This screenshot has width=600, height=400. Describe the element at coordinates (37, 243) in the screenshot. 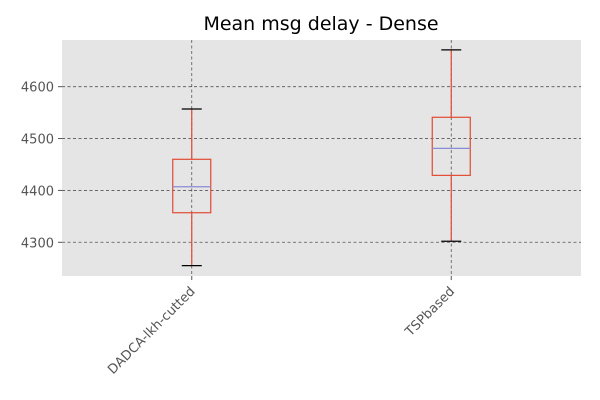

I see `y-tick-label: 4300` at that location.